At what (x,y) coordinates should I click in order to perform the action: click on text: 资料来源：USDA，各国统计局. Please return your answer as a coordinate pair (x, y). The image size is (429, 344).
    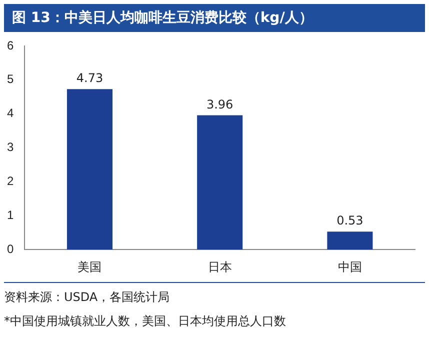
    Looking at the image, I should click on (87, 297).